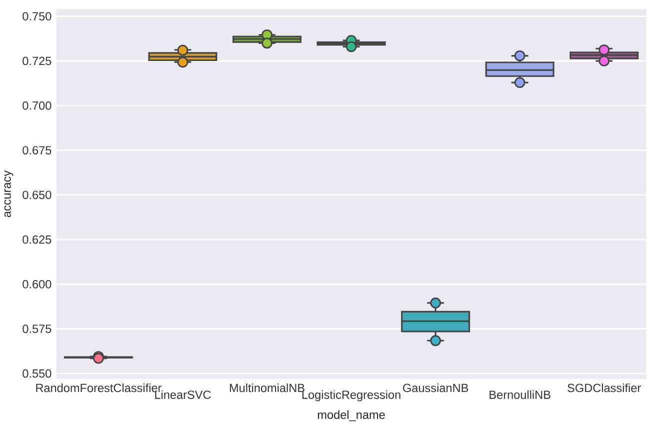  I want to click on y-tick-label: 0.600, so click(37, 284).